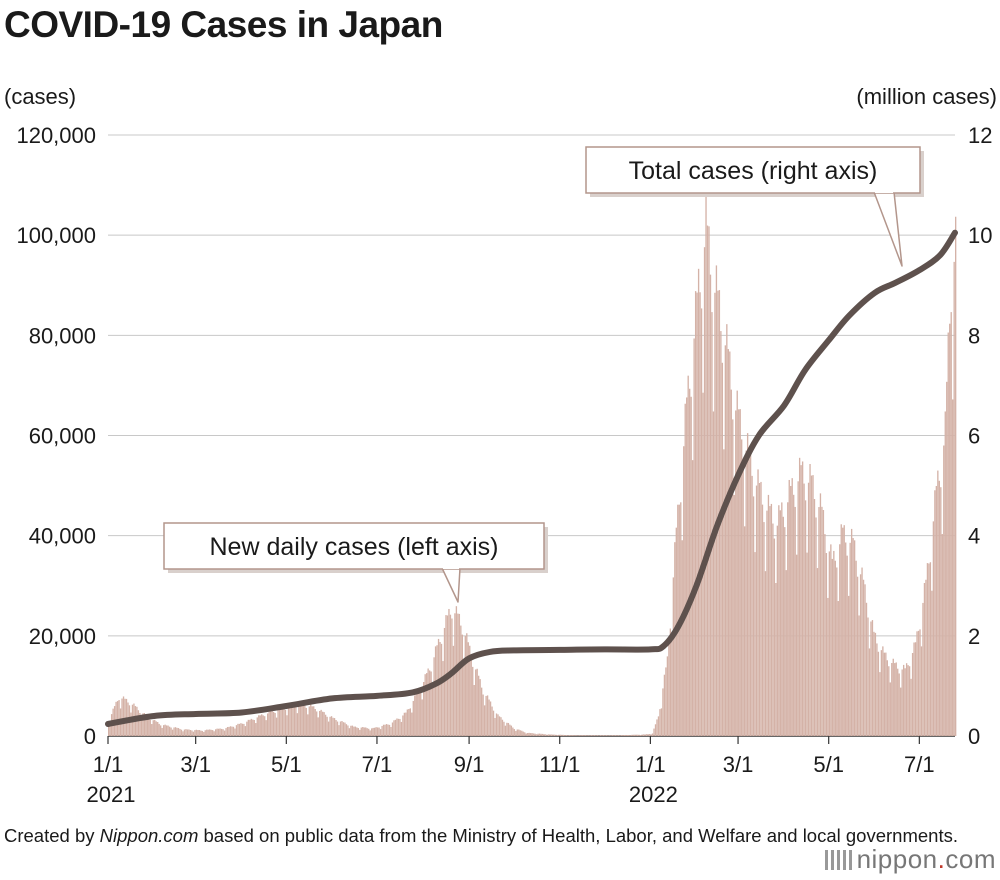 This screenshot has height=880, width=1000. What do you see at coordinates (469, 764) in the screenshot?
I see `x-tick-label: 9/1` at bounding box center [469, 764].